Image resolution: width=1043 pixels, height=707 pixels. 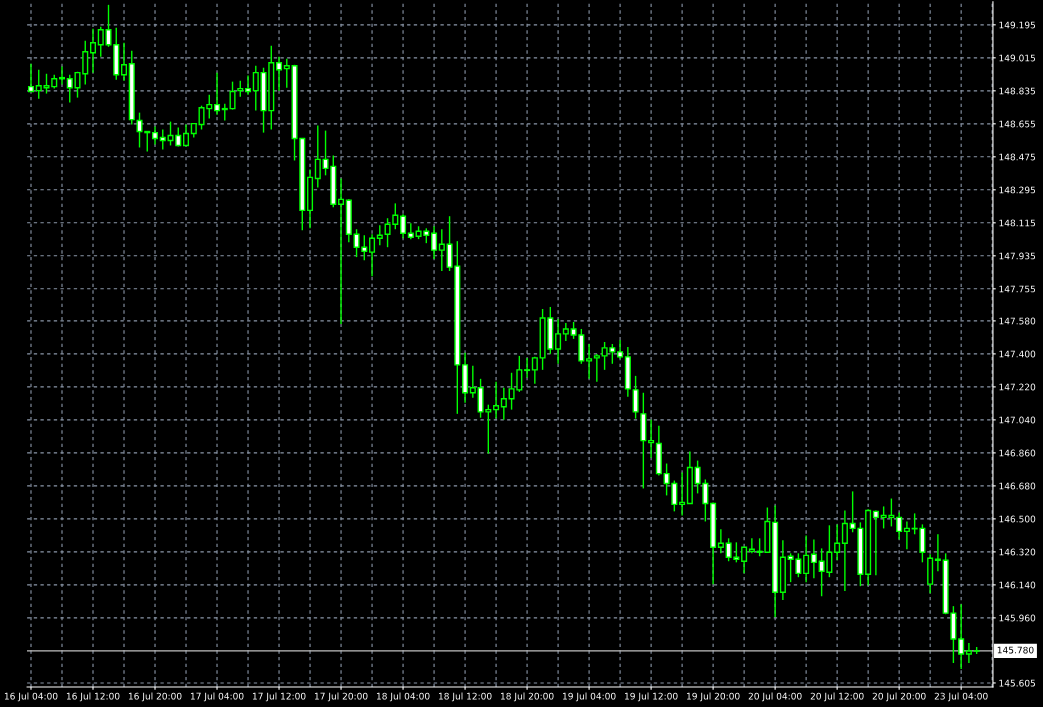 I want to click on y-tick-label: 148.295, so click(x=1017, y=190).